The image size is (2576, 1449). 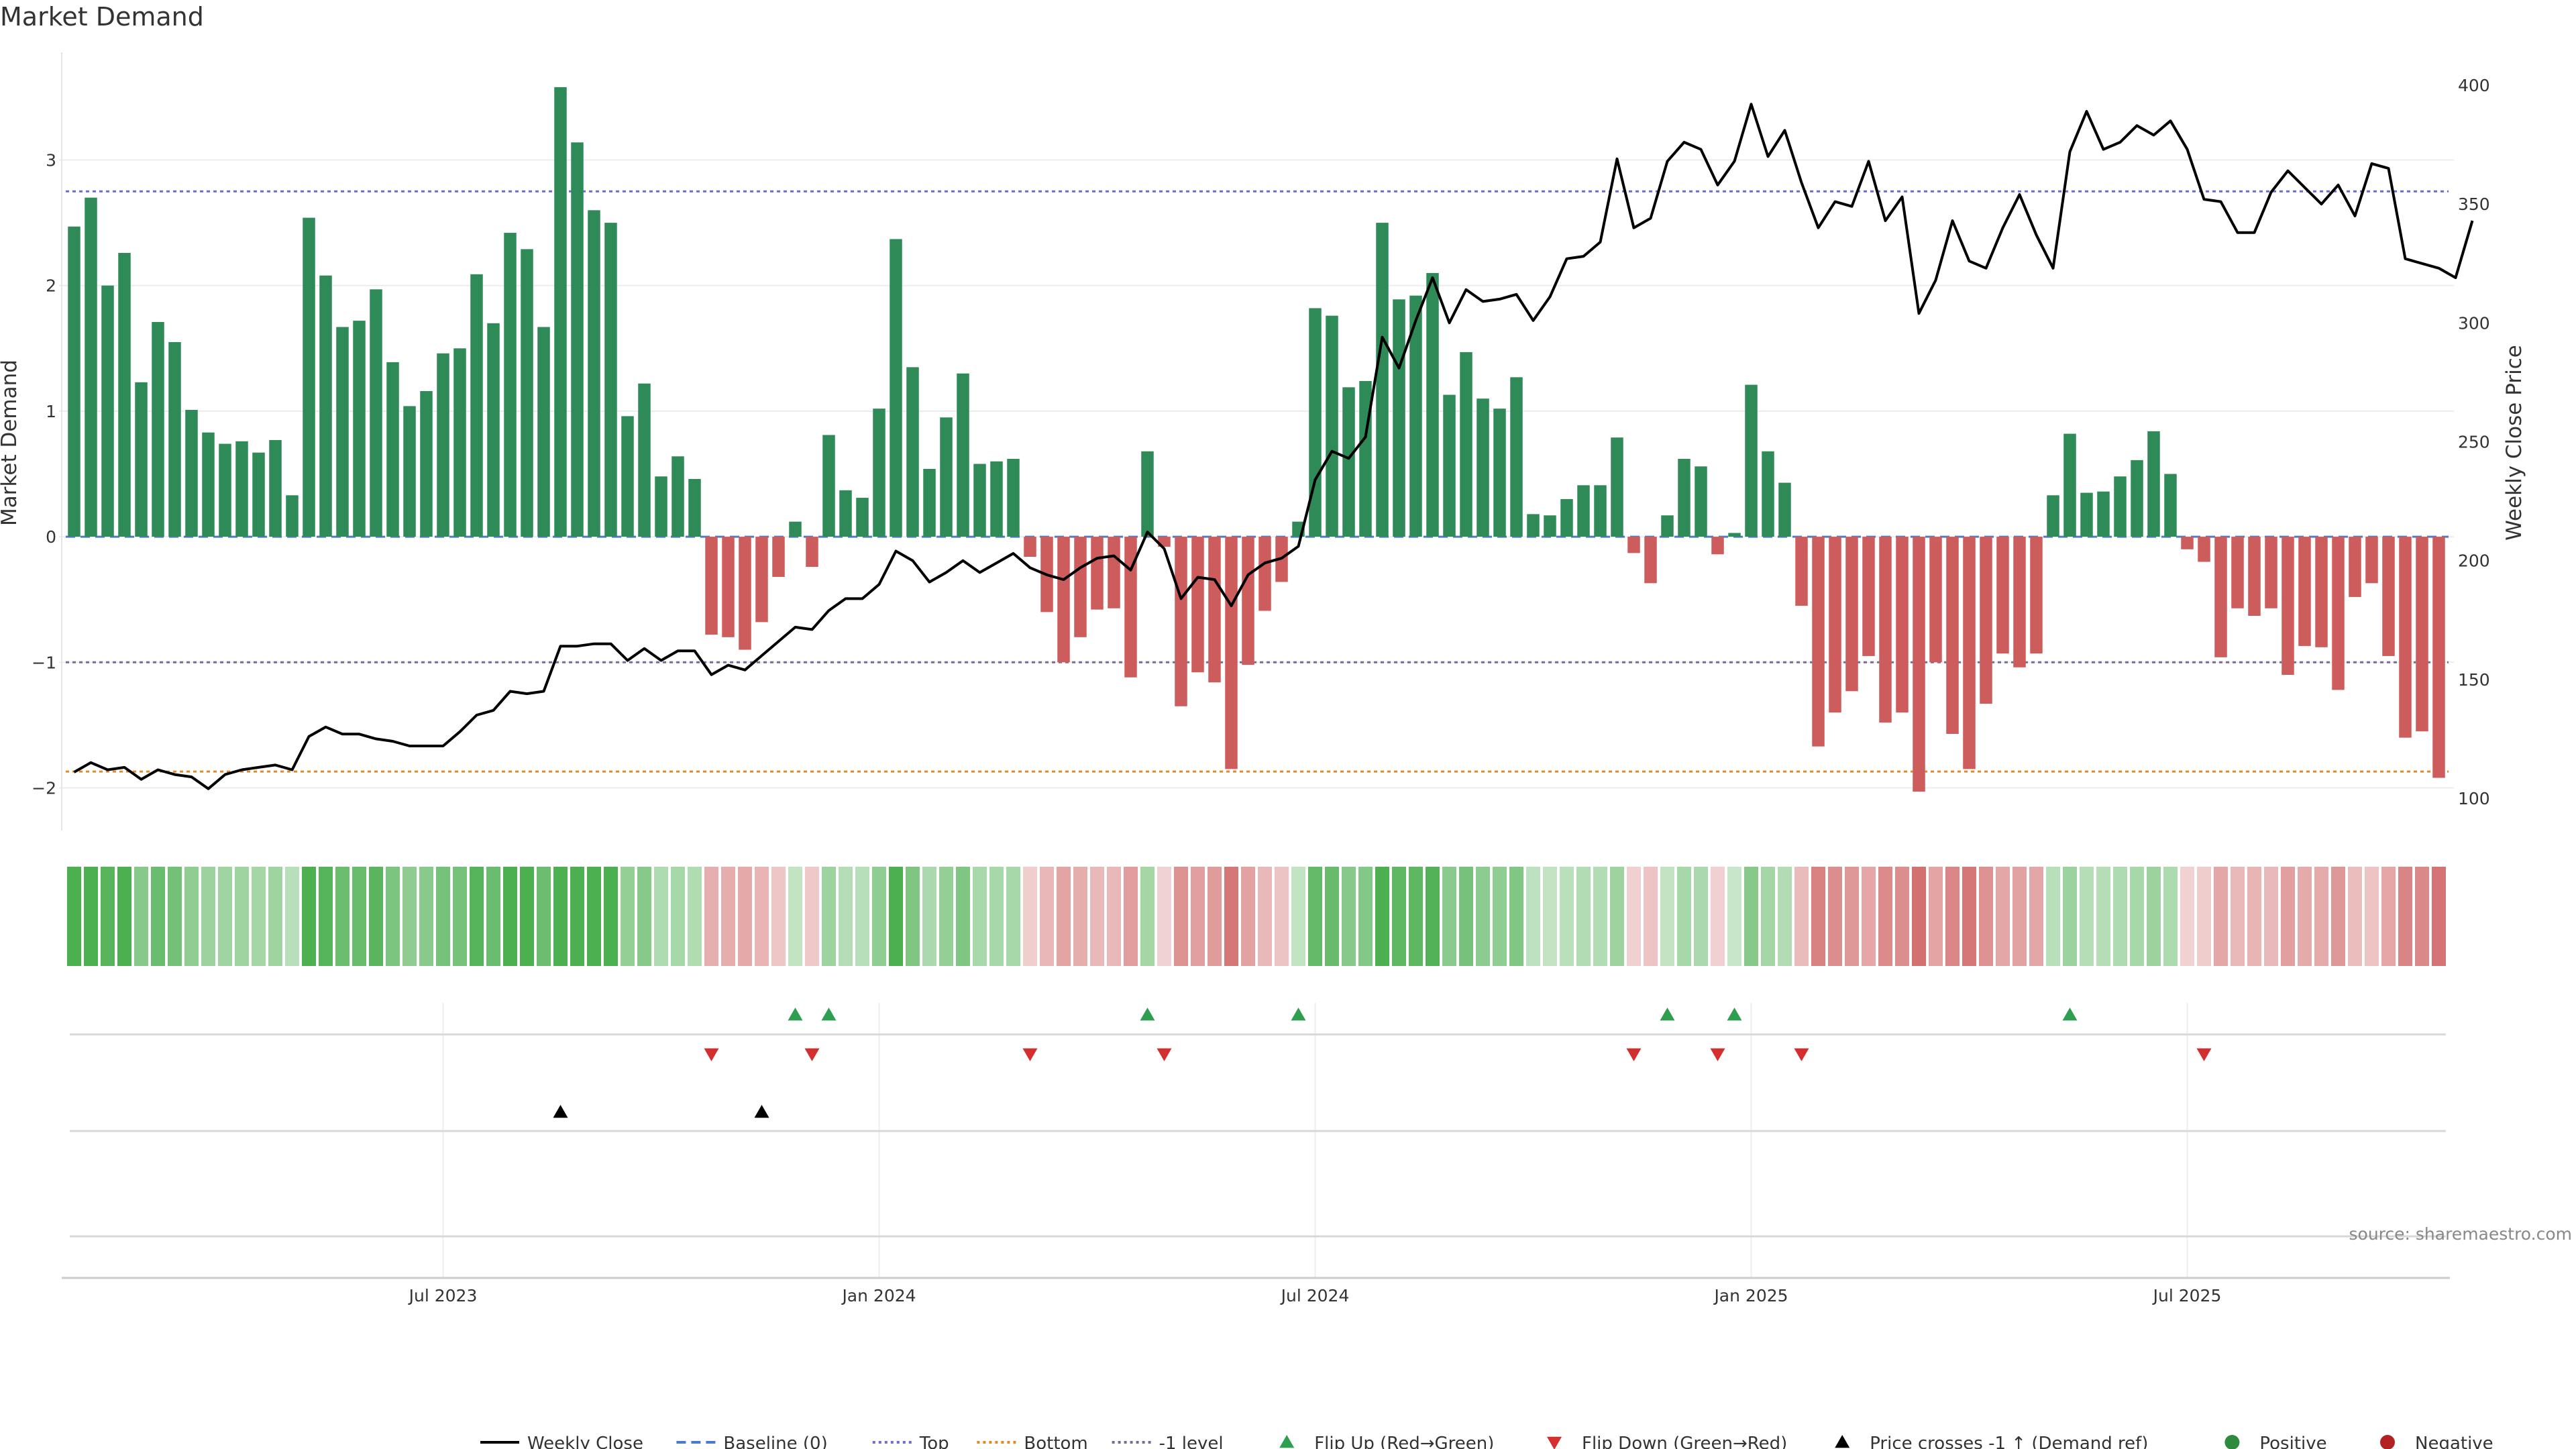 What do you see at coordinates (1315, 1295) in the screenshot?
I see `x-tick-label: Jul 2024` at bounding box center [1315, 1295].